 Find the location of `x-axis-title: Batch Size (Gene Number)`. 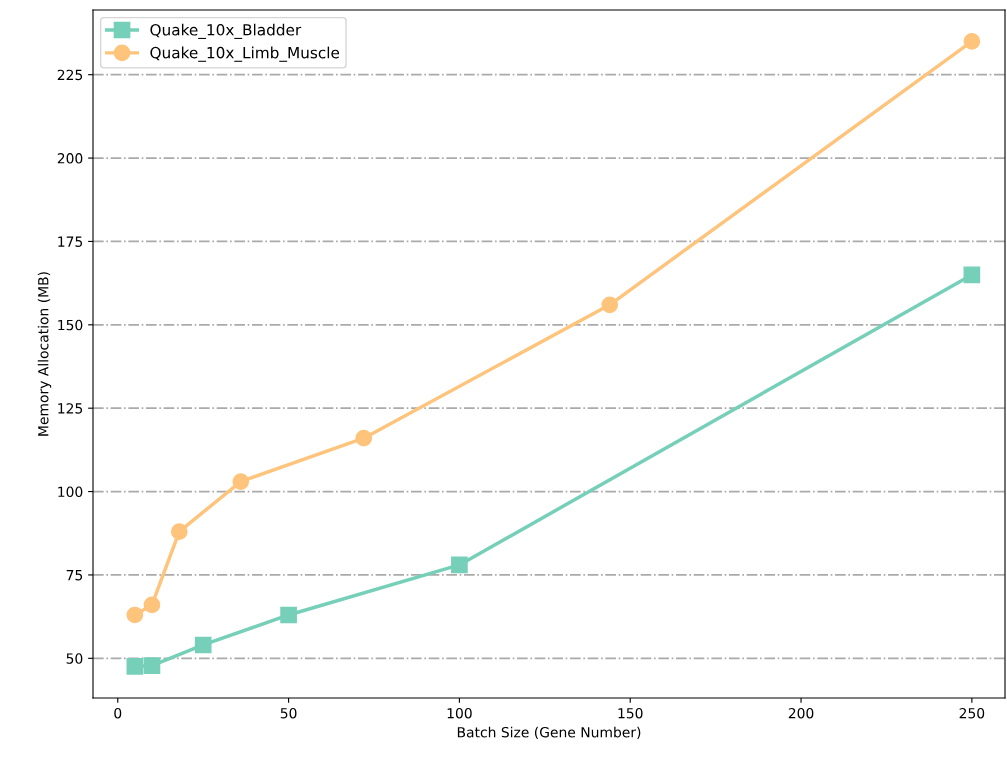

x-axis-title: Batch Size (Gene Number) is located at coordinates (549, 733).